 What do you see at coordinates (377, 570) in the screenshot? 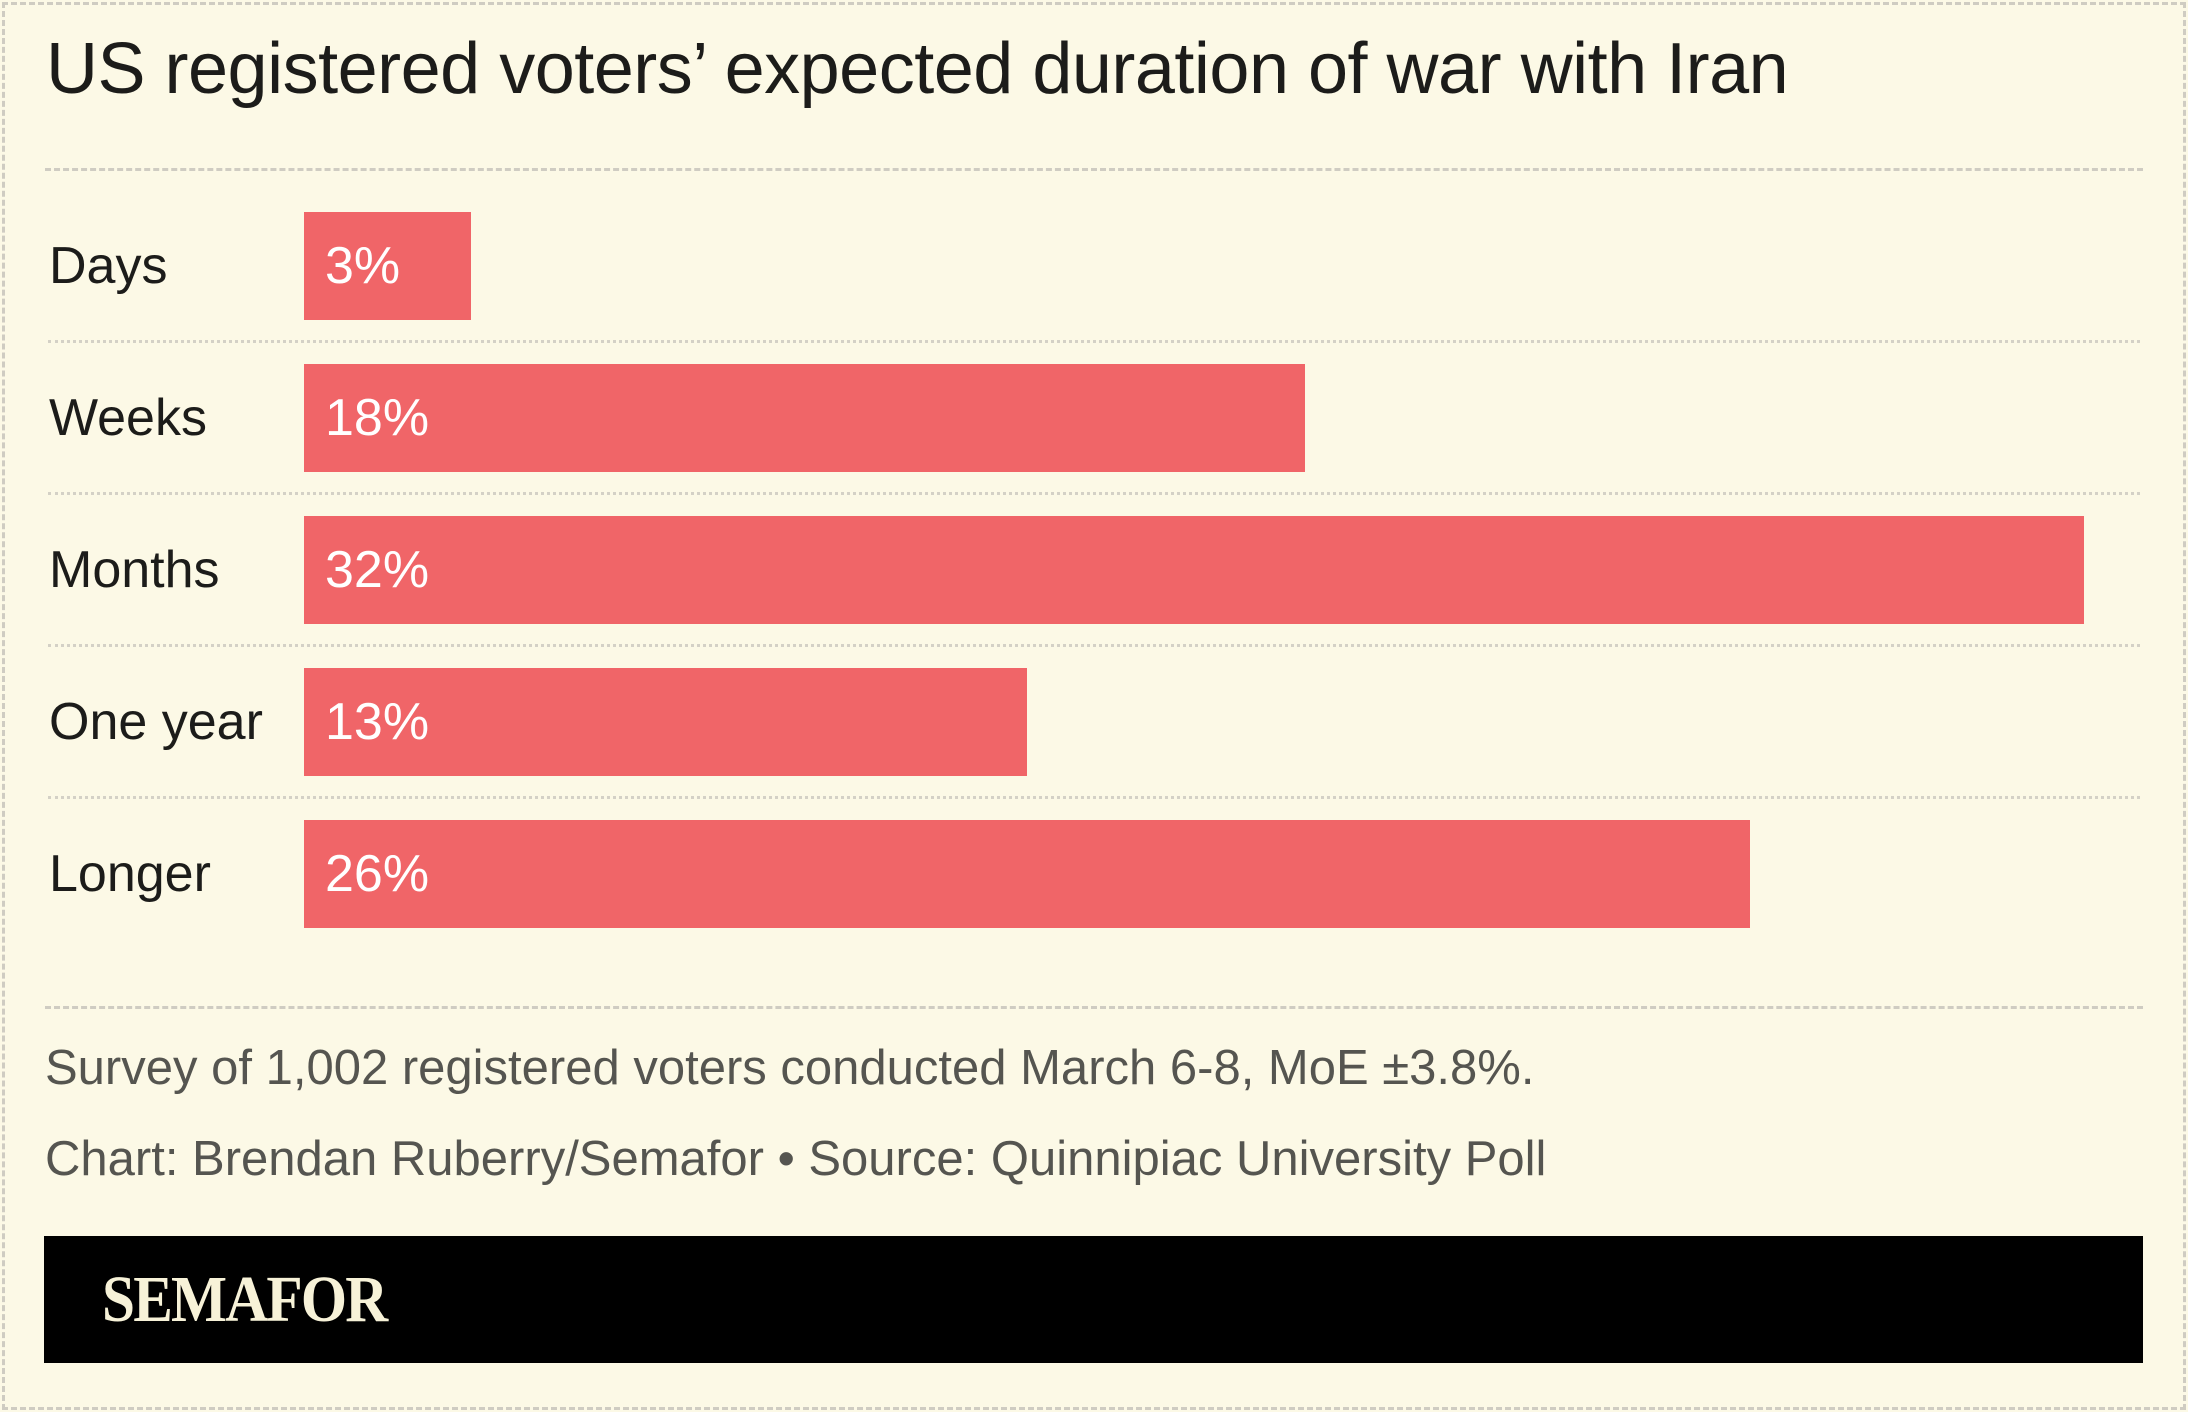
I see `value-label: 32%` at bounding box center [377, 570].